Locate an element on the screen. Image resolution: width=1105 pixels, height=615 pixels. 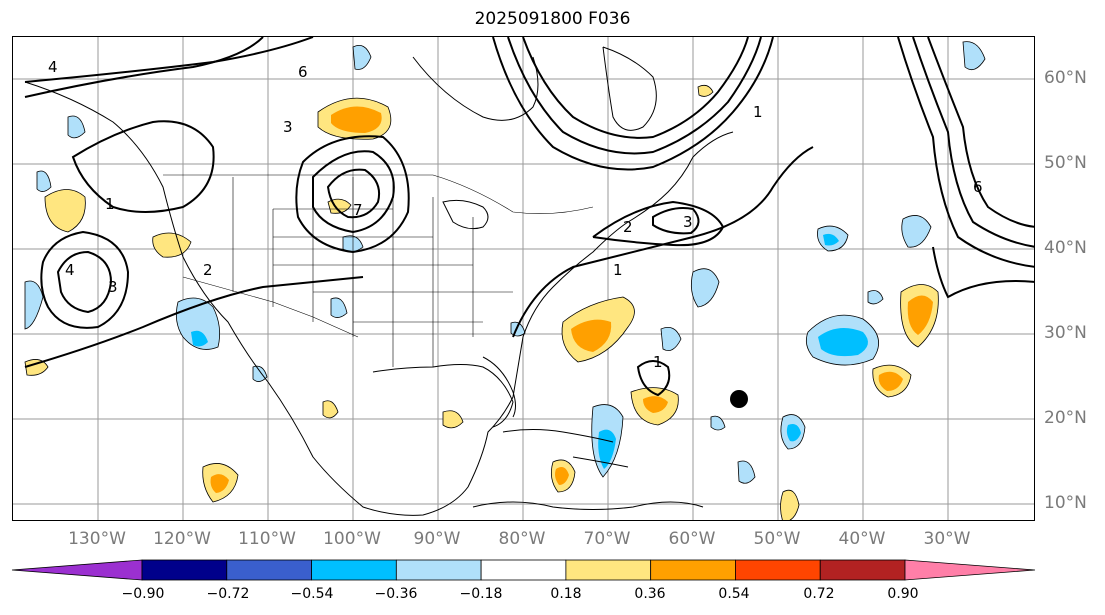
political-borders is located at coordinates (378, 270).